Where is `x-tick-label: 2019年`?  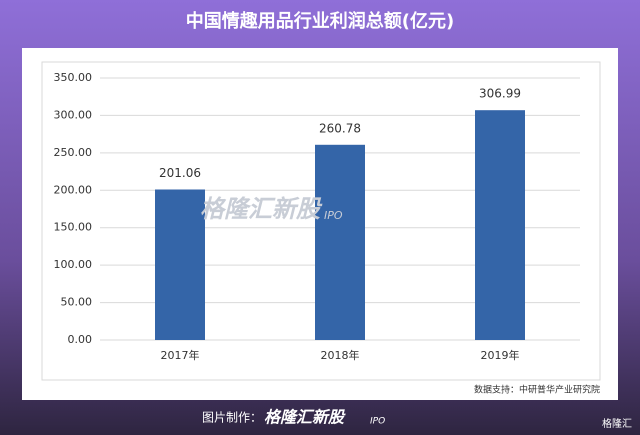
x-tick-label: 2019年 is located at coordinates (500, 355).